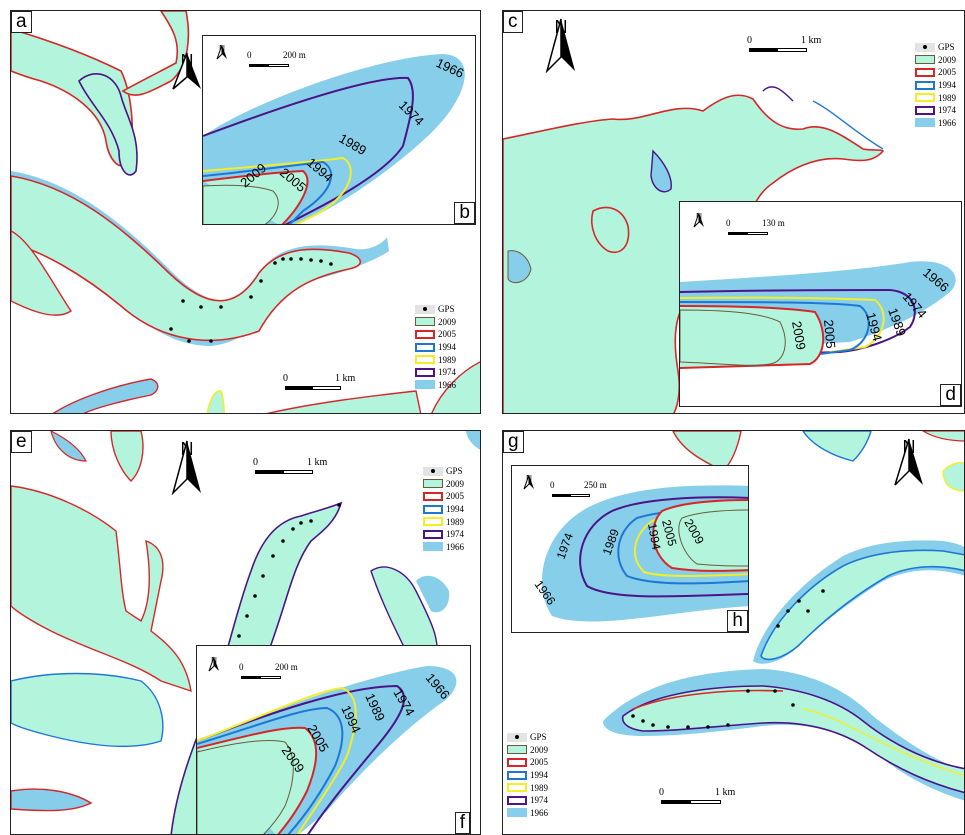 Image resolution: width=965 pixels, height=835 pixels. Describe the element at coordinates (792, 739) in the screenshot. I see `g-lower-2009` at that location.